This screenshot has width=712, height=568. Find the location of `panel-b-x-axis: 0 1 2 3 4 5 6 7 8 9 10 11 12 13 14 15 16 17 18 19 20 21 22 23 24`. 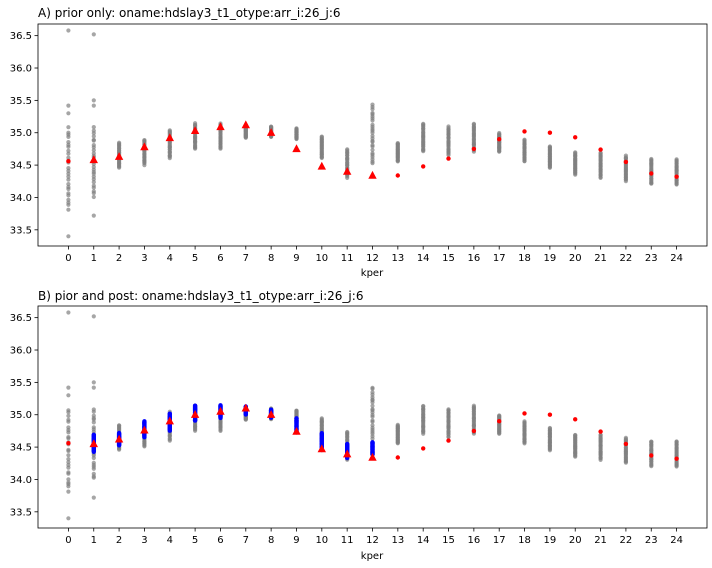

panel-b-x-axis: 0 1 2 3 4 5 6 7 8 9 10 11 12 13 14 15 16 17 18 19 20 21 22 23 24 is located at coordinates (374, 537).